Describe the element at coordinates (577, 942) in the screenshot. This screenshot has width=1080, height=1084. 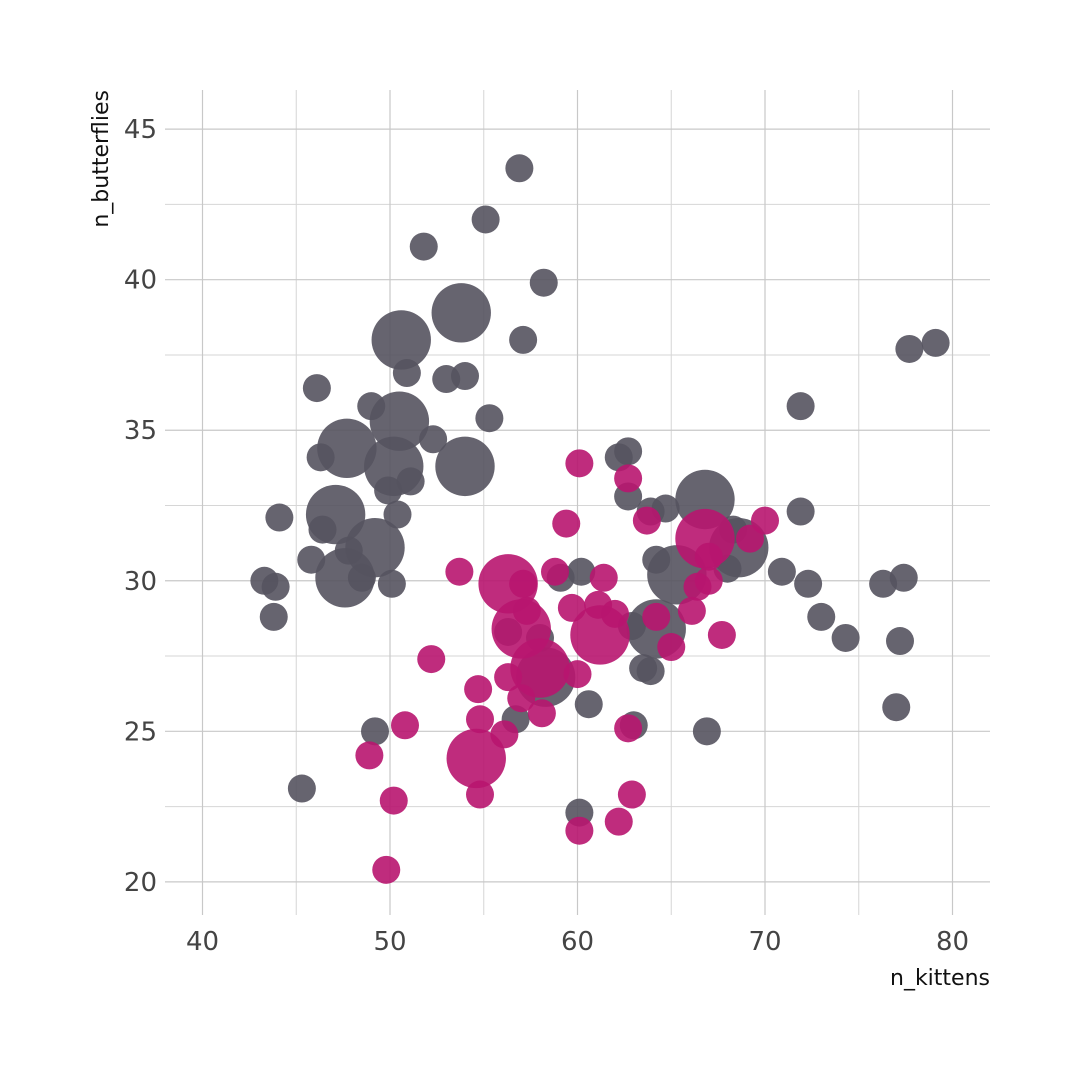
I see `x-tick-label: 60` at that location.